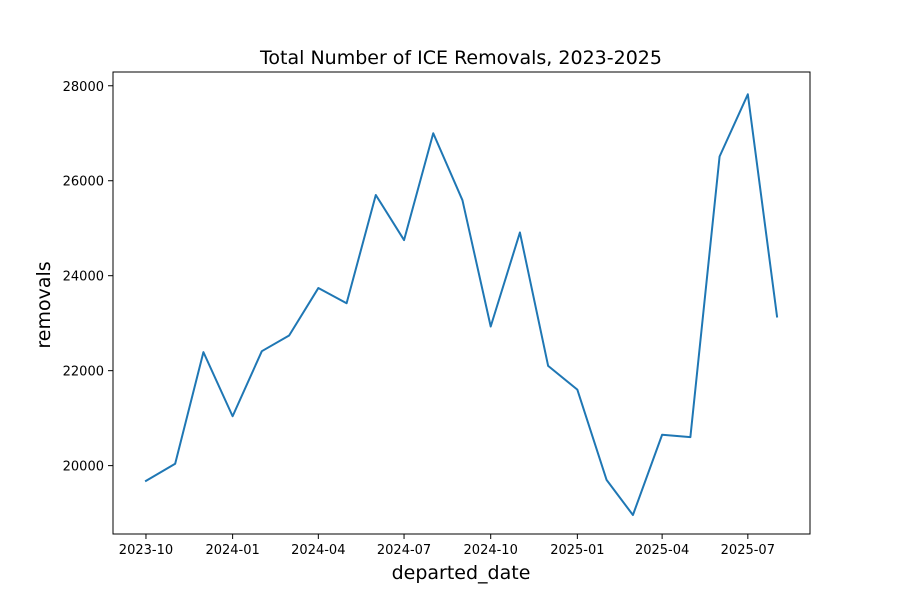 Image resolution: width=900 pixels, height=604 pixels. I want to click on x-tick-label: 2024-10, so click(491, 550).